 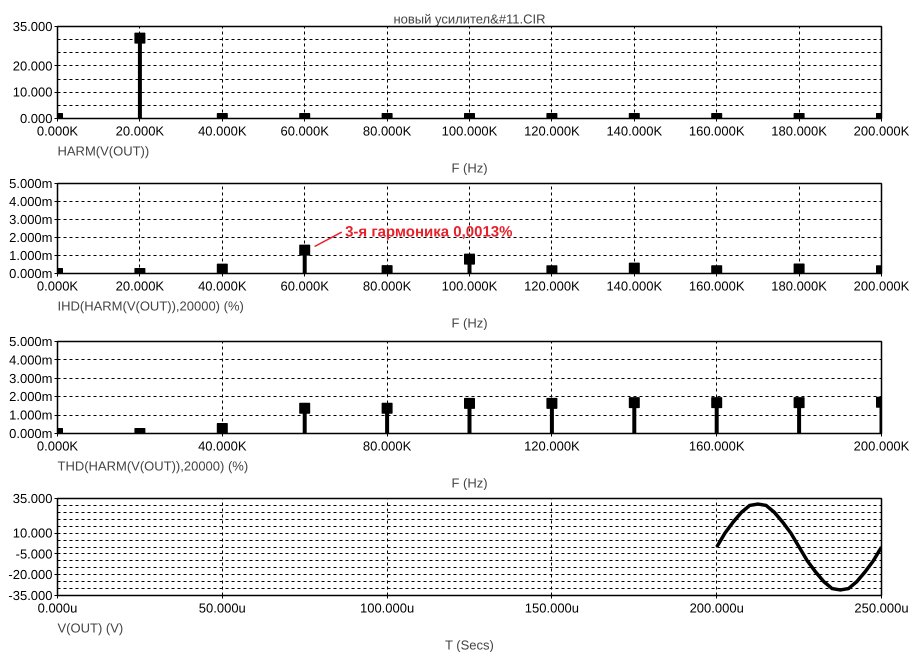 I want to click on text: V(OUT) (V), so click(x=91, y=628).